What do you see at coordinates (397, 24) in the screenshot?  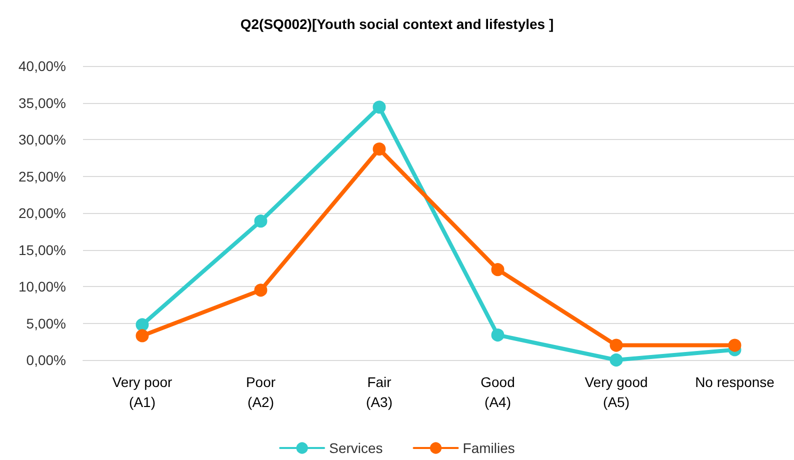 I see `chart-title: Q2(SQ002)[Youth social context and lifestyles ]` at bounding box center [397, 24].